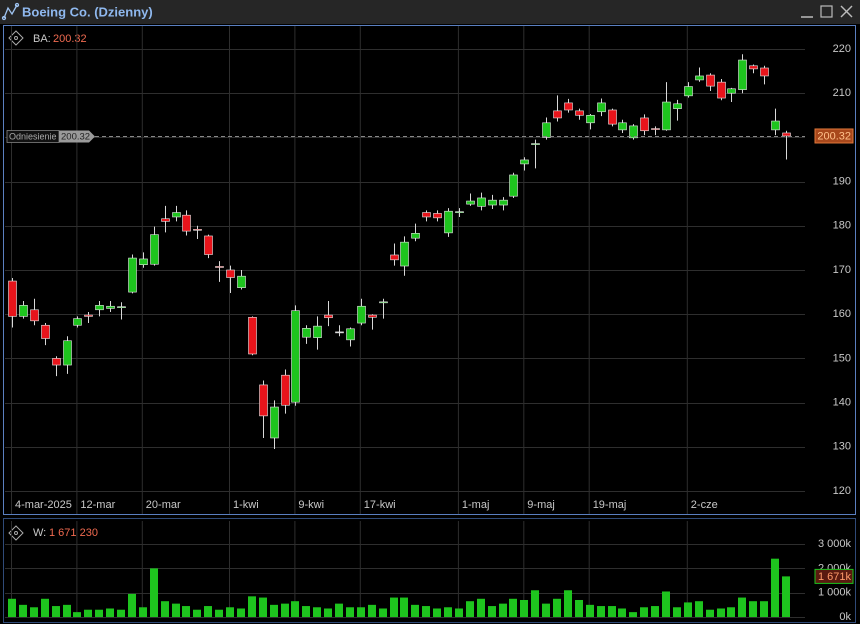 This screenshot has height=624, width=860. Describe the element at coordinates (311, 505) in the screenshot. I see `x-tick-label: 9-kwi` at that location.